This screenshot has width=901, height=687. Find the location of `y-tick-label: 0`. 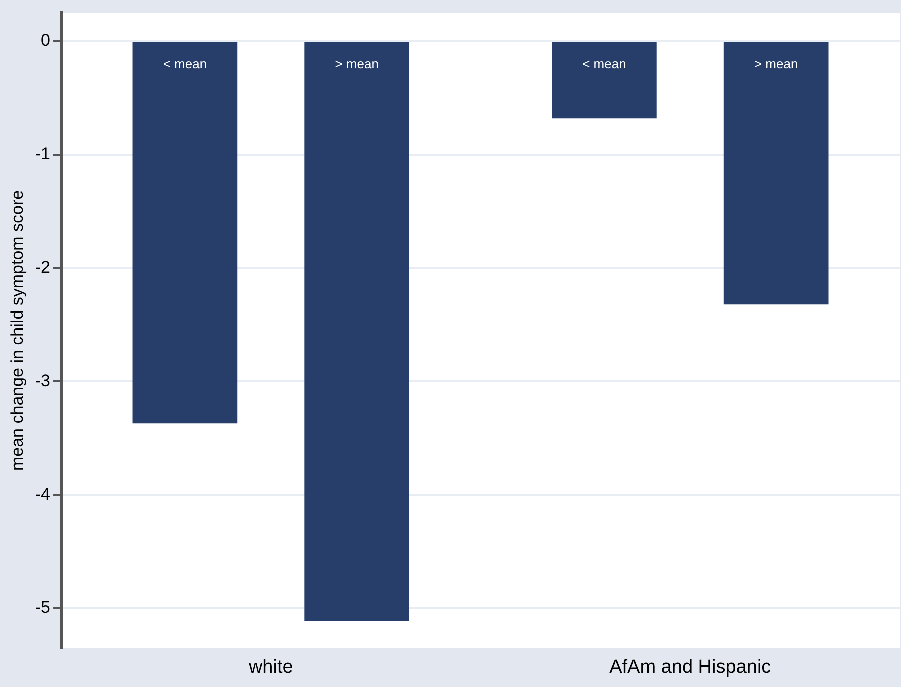

y-tick-label: 0 is located at coordinates (46, 40).